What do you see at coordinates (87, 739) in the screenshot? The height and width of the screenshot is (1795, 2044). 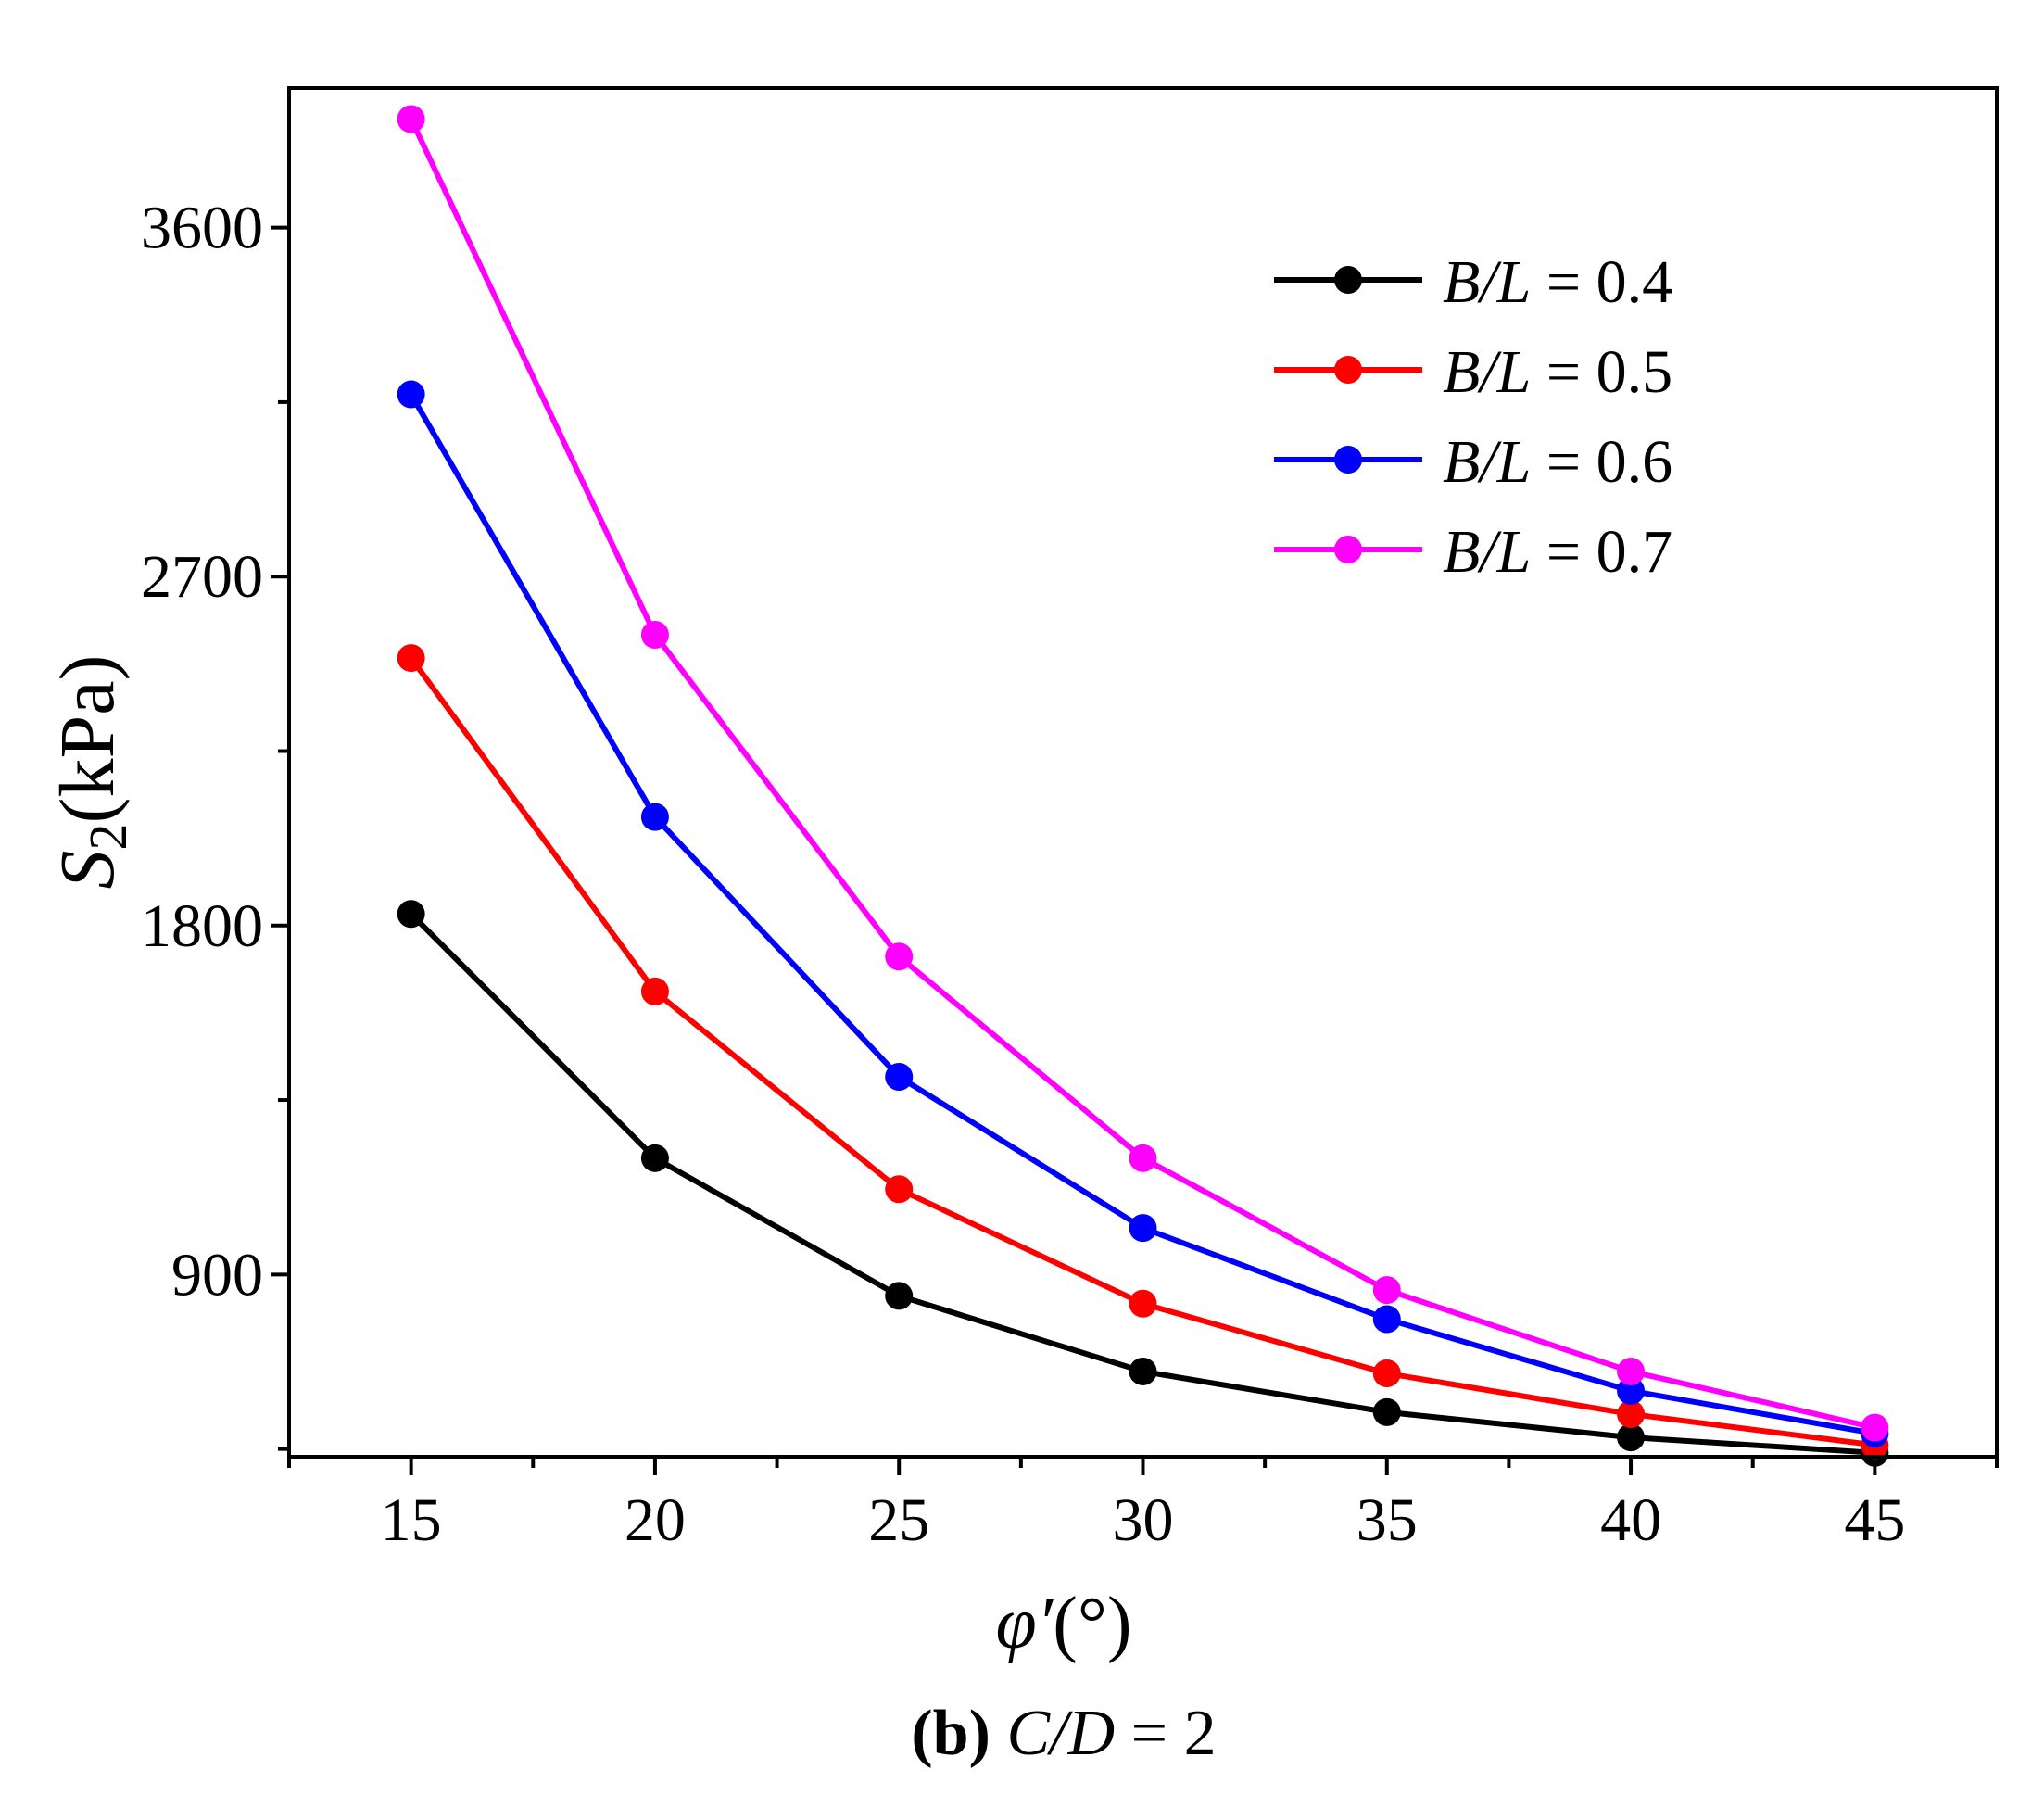 I see `y-axis-unit: (kPa)` at bounding box center [87, 739].